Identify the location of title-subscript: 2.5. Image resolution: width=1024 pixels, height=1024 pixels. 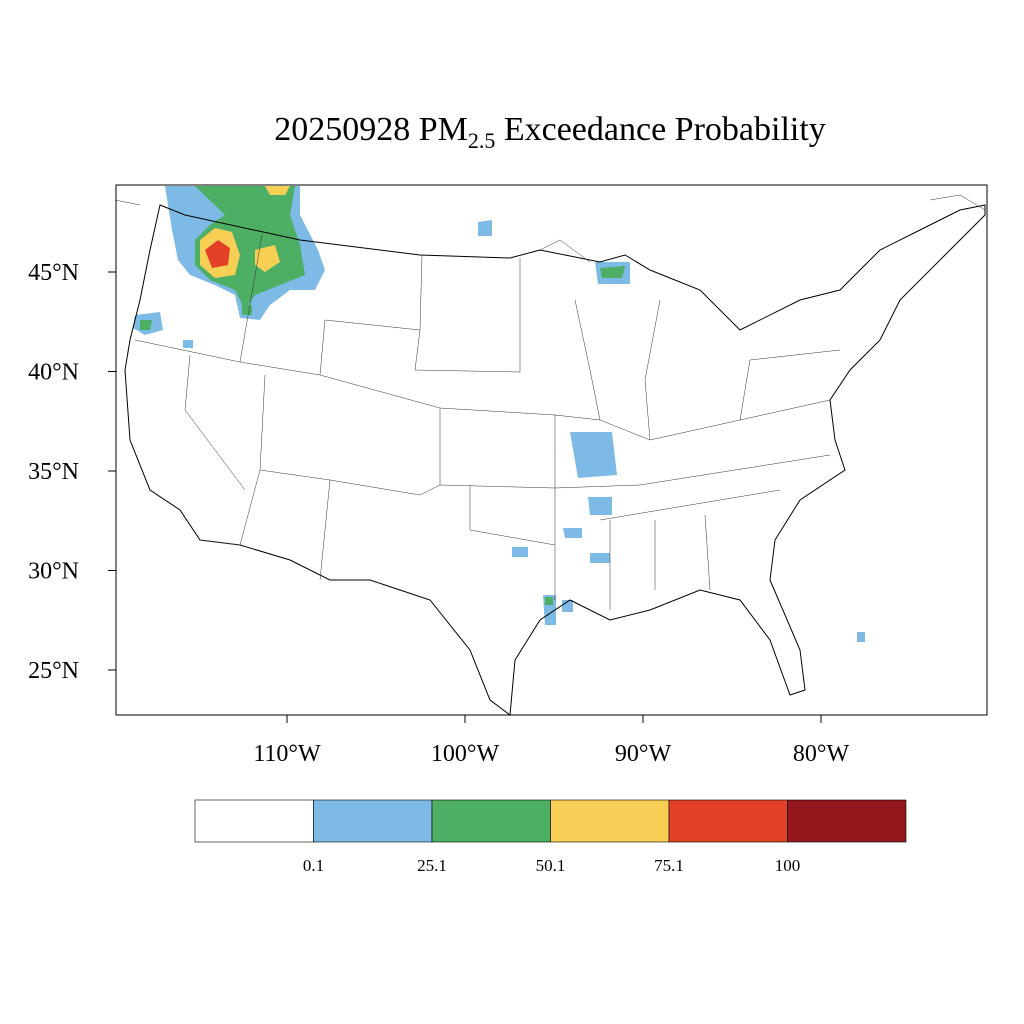
(482, 140).